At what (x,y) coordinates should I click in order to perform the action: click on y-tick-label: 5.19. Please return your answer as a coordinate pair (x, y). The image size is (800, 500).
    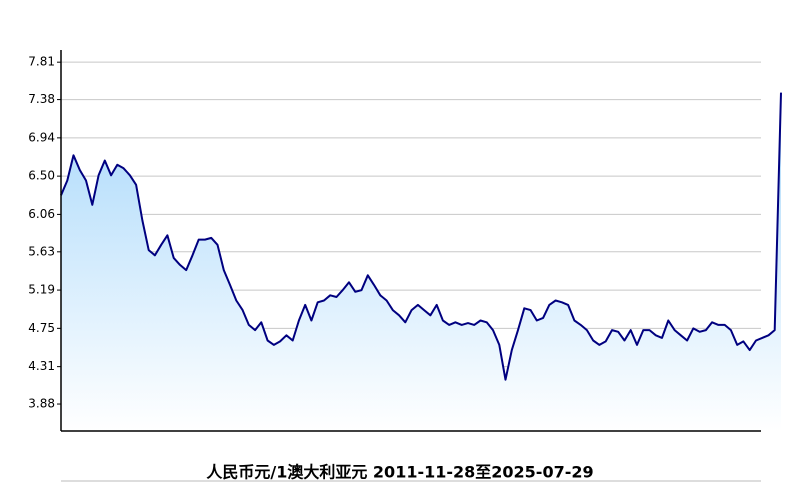
    Looking at the image, I should click on (41, 290).